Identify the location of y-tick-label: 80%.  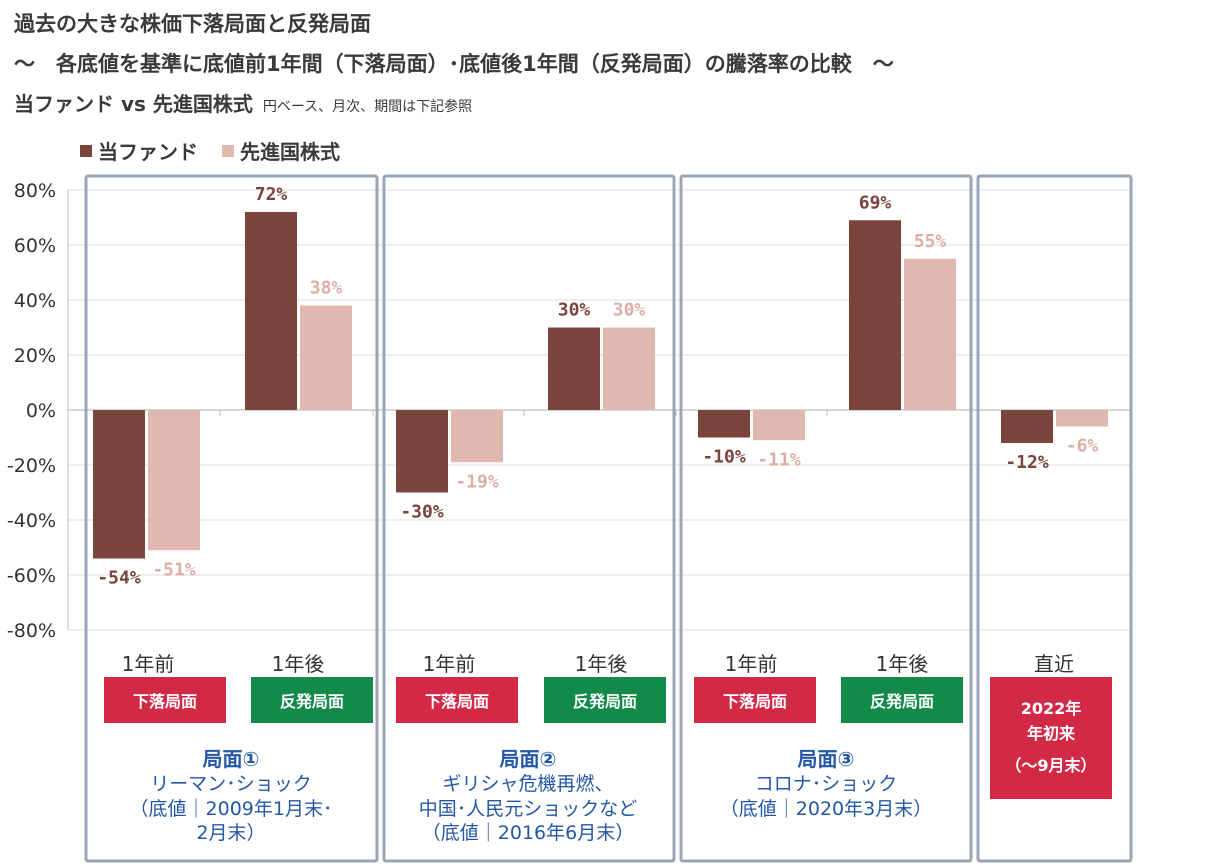
(35, 191).